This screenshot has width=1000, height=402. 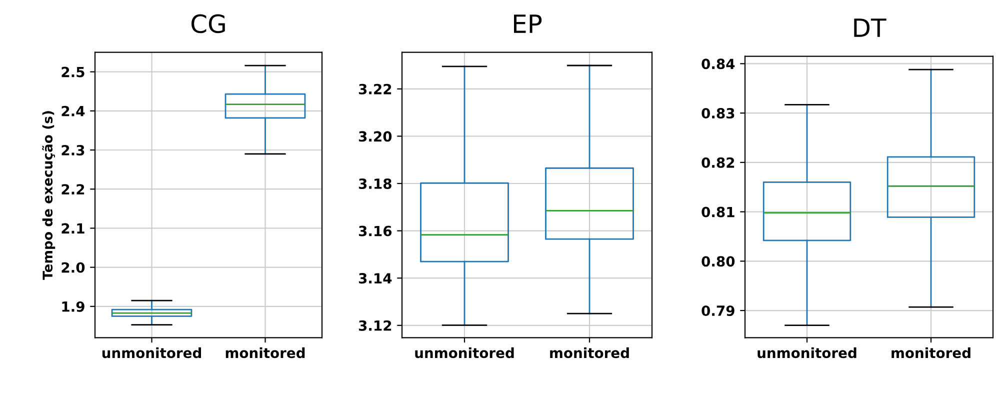 I want to click on y-tick-label: 0.80, so click(x=718, y=261).